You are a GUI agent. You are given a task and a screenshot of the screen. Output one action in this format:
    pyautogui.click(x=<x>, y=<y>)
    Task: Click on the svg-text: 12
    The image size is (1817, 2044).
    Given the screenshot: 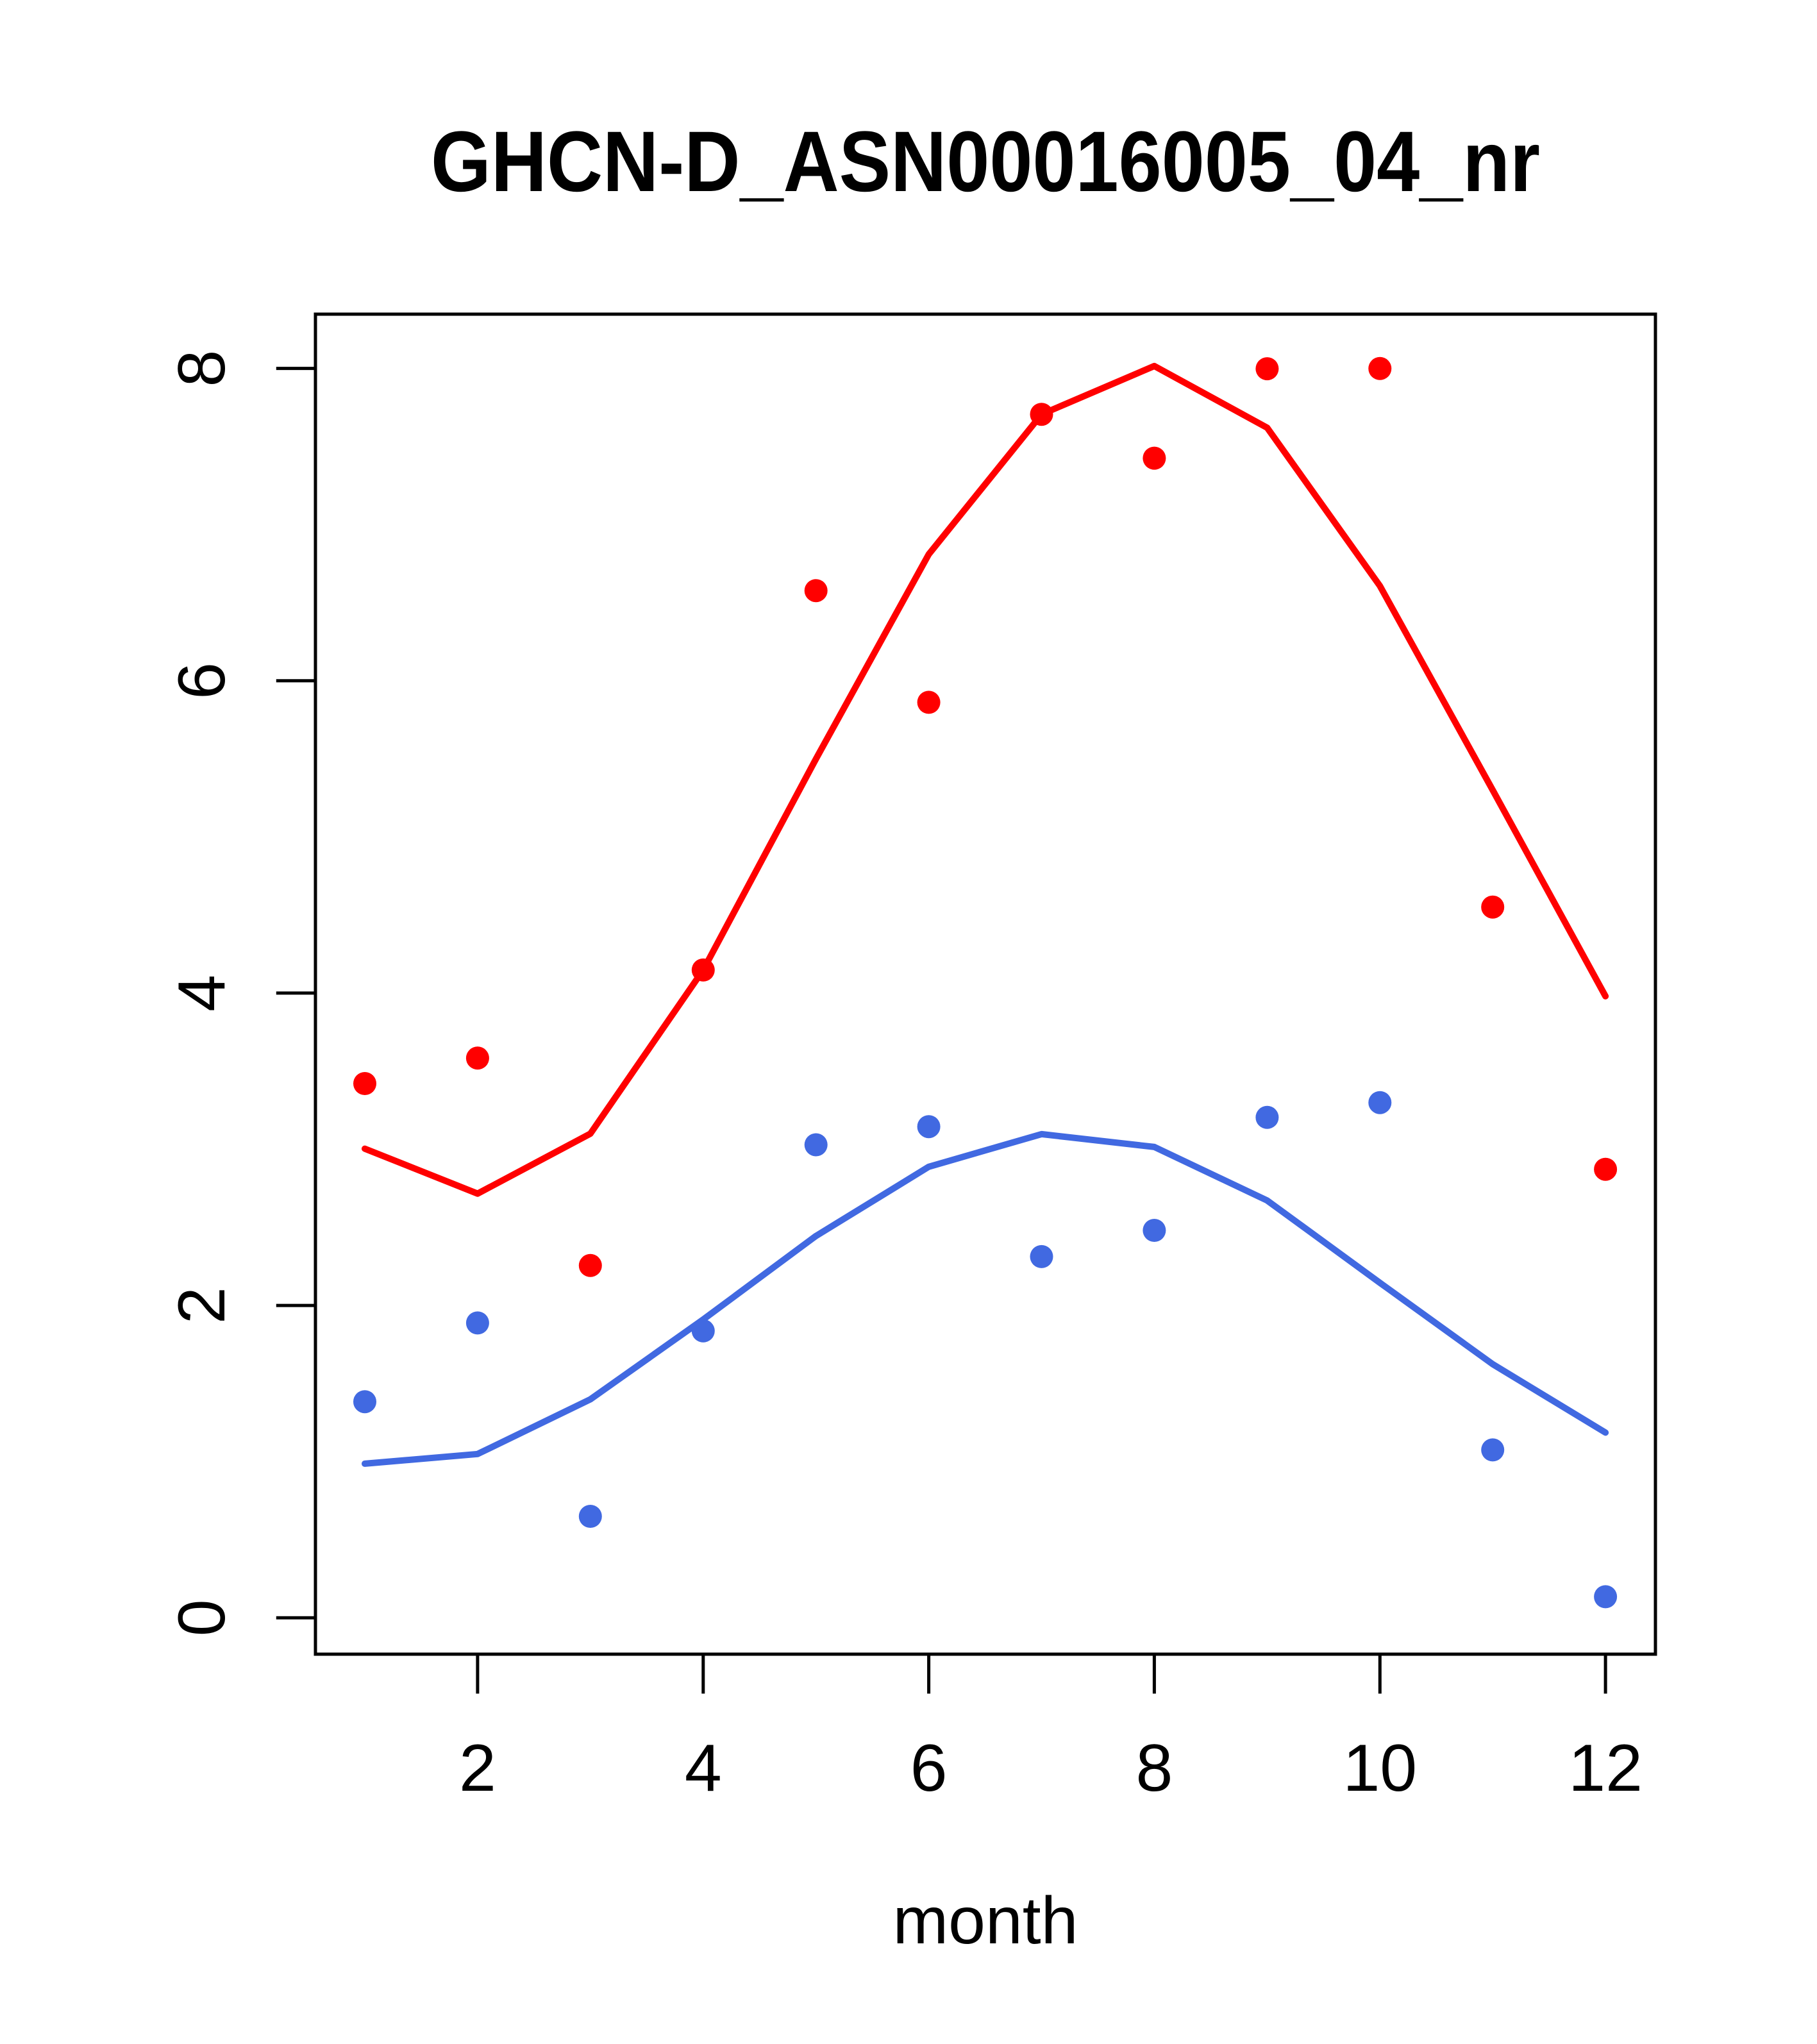 What is the action you would take?
    pyautogui.click(x=1605, y=1768)
    